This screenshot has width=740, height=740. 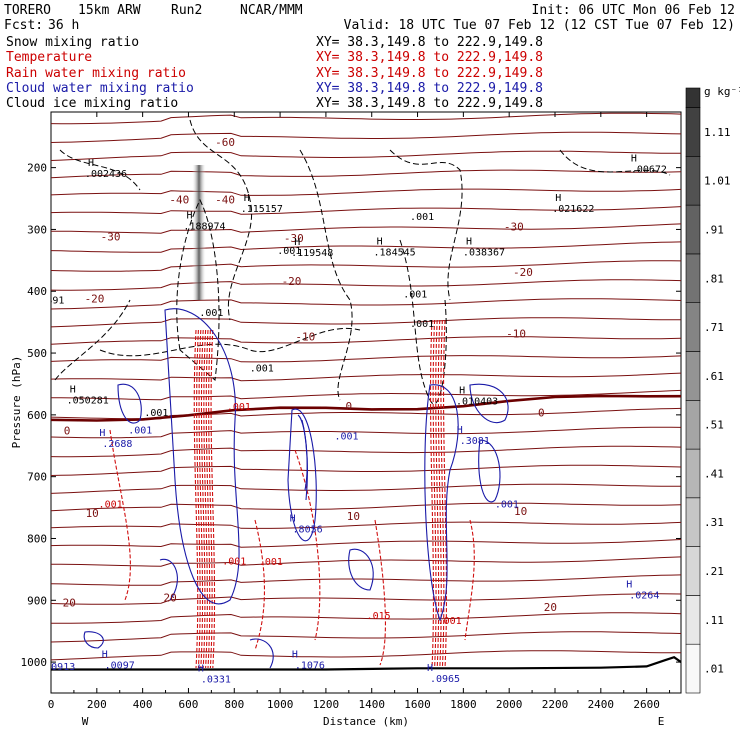 I want to click on field-cloud-water-xy: XY= 38.3,149.8 to 222.9,149.8, so click(x=429, y=88).